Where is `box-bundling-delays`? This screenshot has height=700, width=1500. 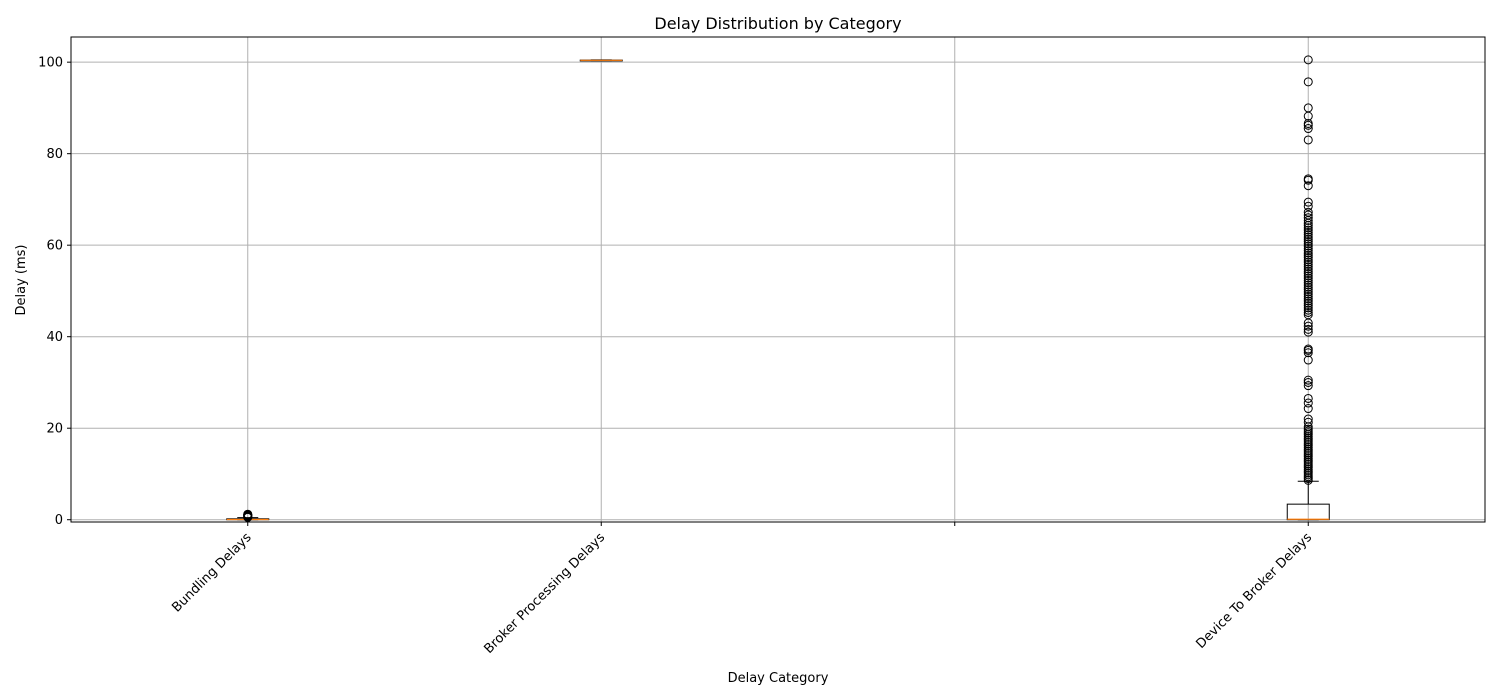
box-bundling-delays is located at coordinates (248, 515).